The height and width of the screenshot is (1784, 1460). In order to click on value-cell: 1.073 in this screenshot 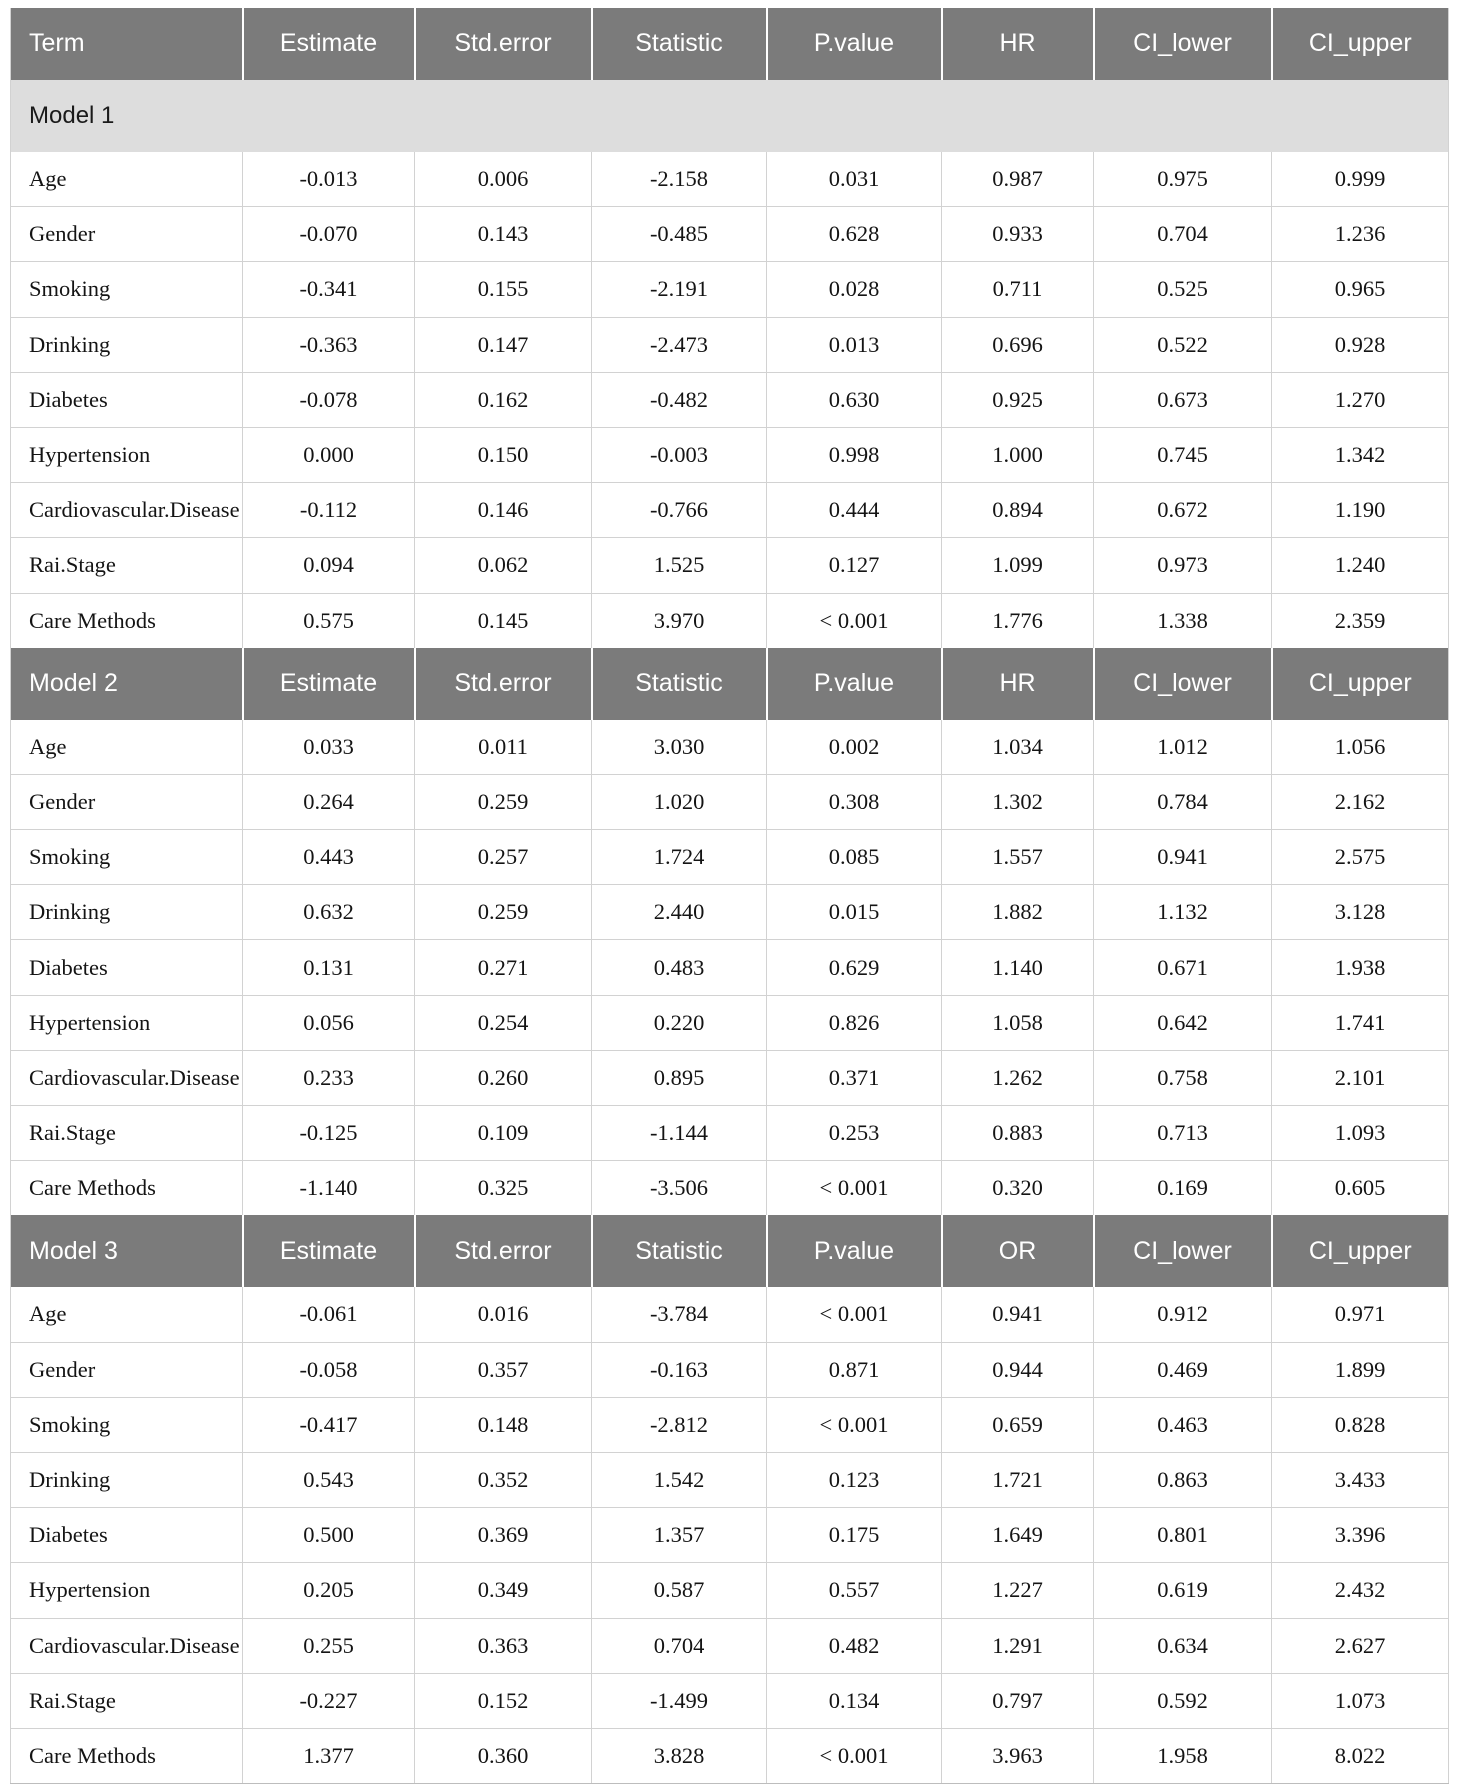, I will do `click(1360, 1700)`.